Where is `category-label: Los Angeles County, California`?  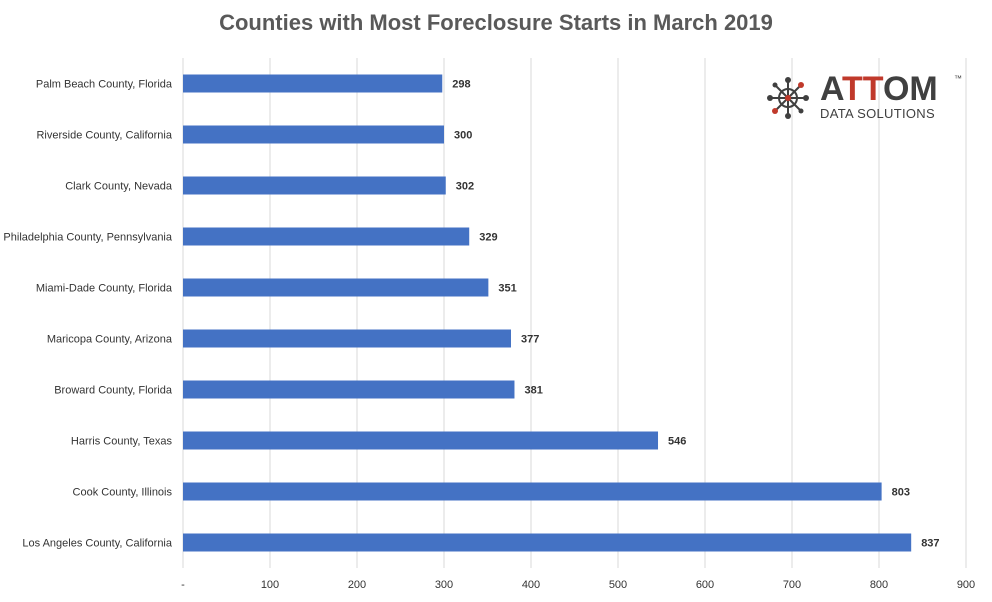 category-label: Los Angeles County, California is located at coordinates (97, 544).